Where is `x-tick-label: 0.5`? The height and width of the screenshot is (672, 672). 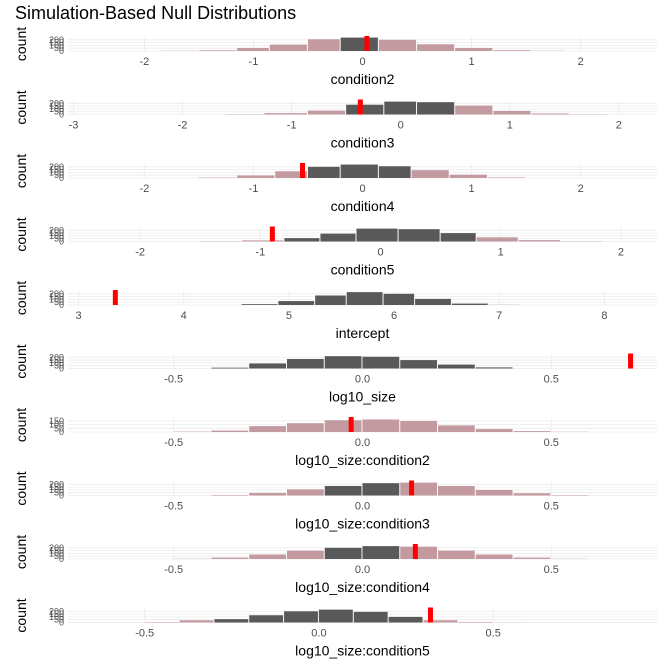 x-tick-label: 0.5 is located at coordinates (551, 443).